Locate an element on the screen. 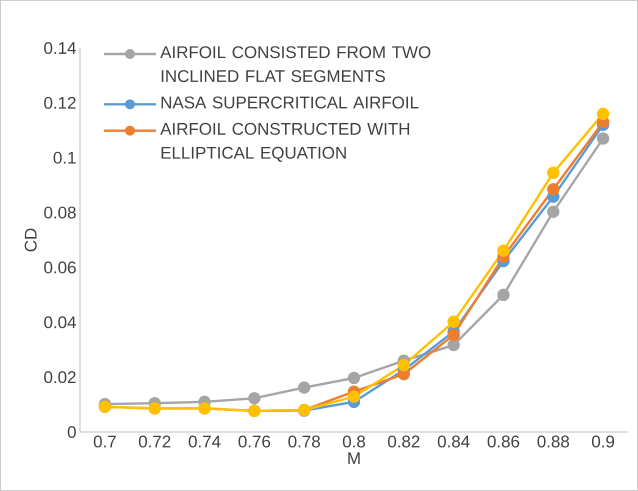  x-tick-label: 0.9 is located at coordinates (603, 442).